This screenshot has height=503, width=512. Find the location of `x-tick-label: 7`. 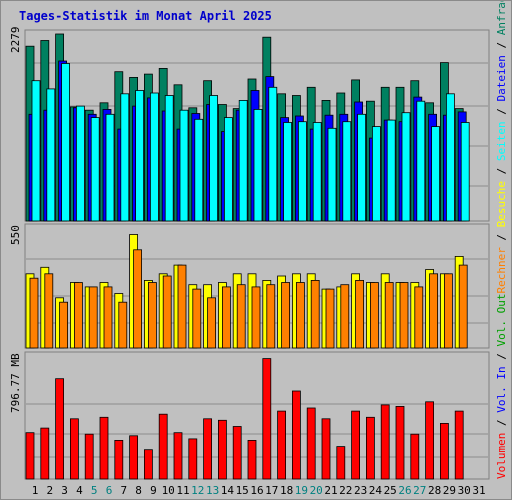

x-tick-label: 7 is located at coordinates (123, 490).